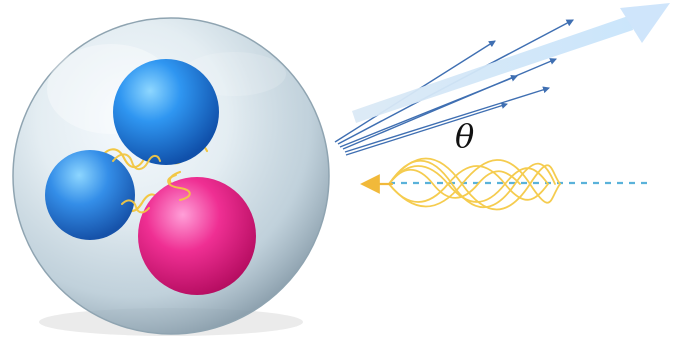 This screenshot has height=345, width=677. I want to click on scattered-rays, so click(454, 87).